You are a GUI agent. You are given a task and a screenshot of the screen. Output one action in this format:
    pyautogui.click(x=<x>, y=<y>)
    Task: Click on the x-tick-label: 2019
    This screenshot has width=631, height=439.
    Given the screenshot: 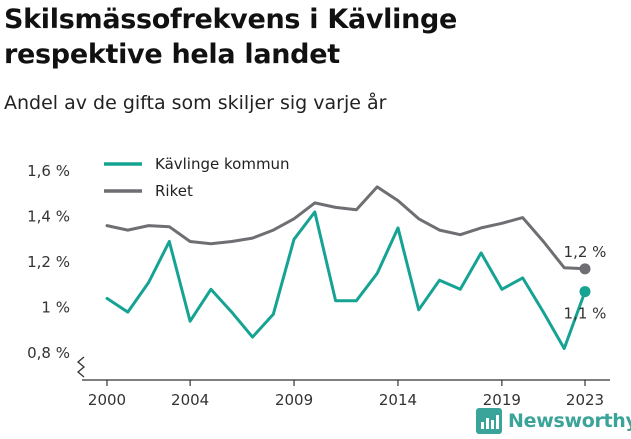 What is the action you would take?
    pyautogui.click(x=502, y=400)
    